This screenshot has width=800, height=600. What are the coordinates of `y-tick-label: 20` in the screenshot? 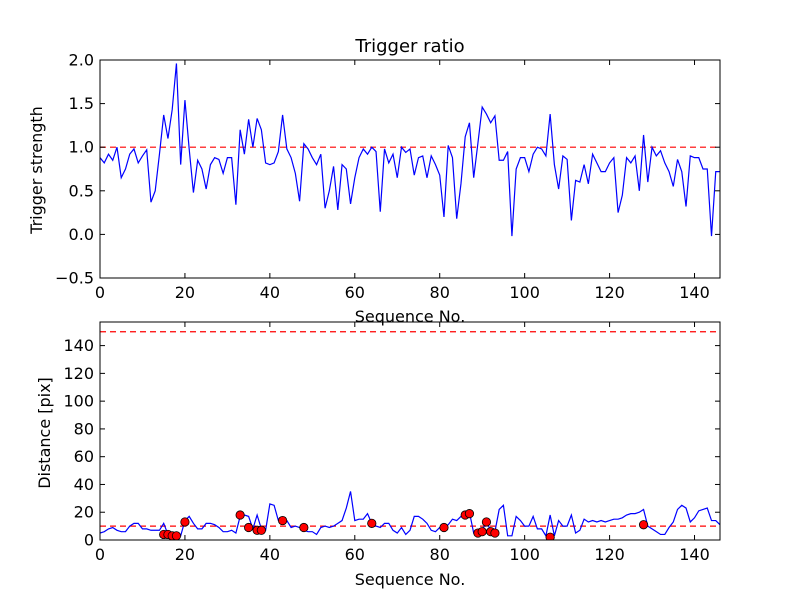 It's located at (84, 512).